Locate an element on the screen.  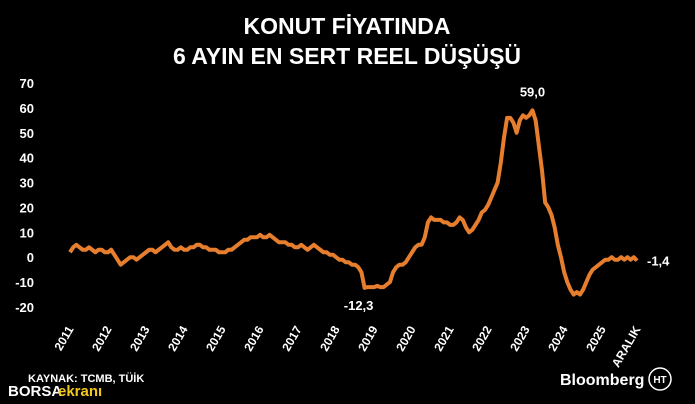
y-tick-label: 20 is located at coordinates (27, 207).